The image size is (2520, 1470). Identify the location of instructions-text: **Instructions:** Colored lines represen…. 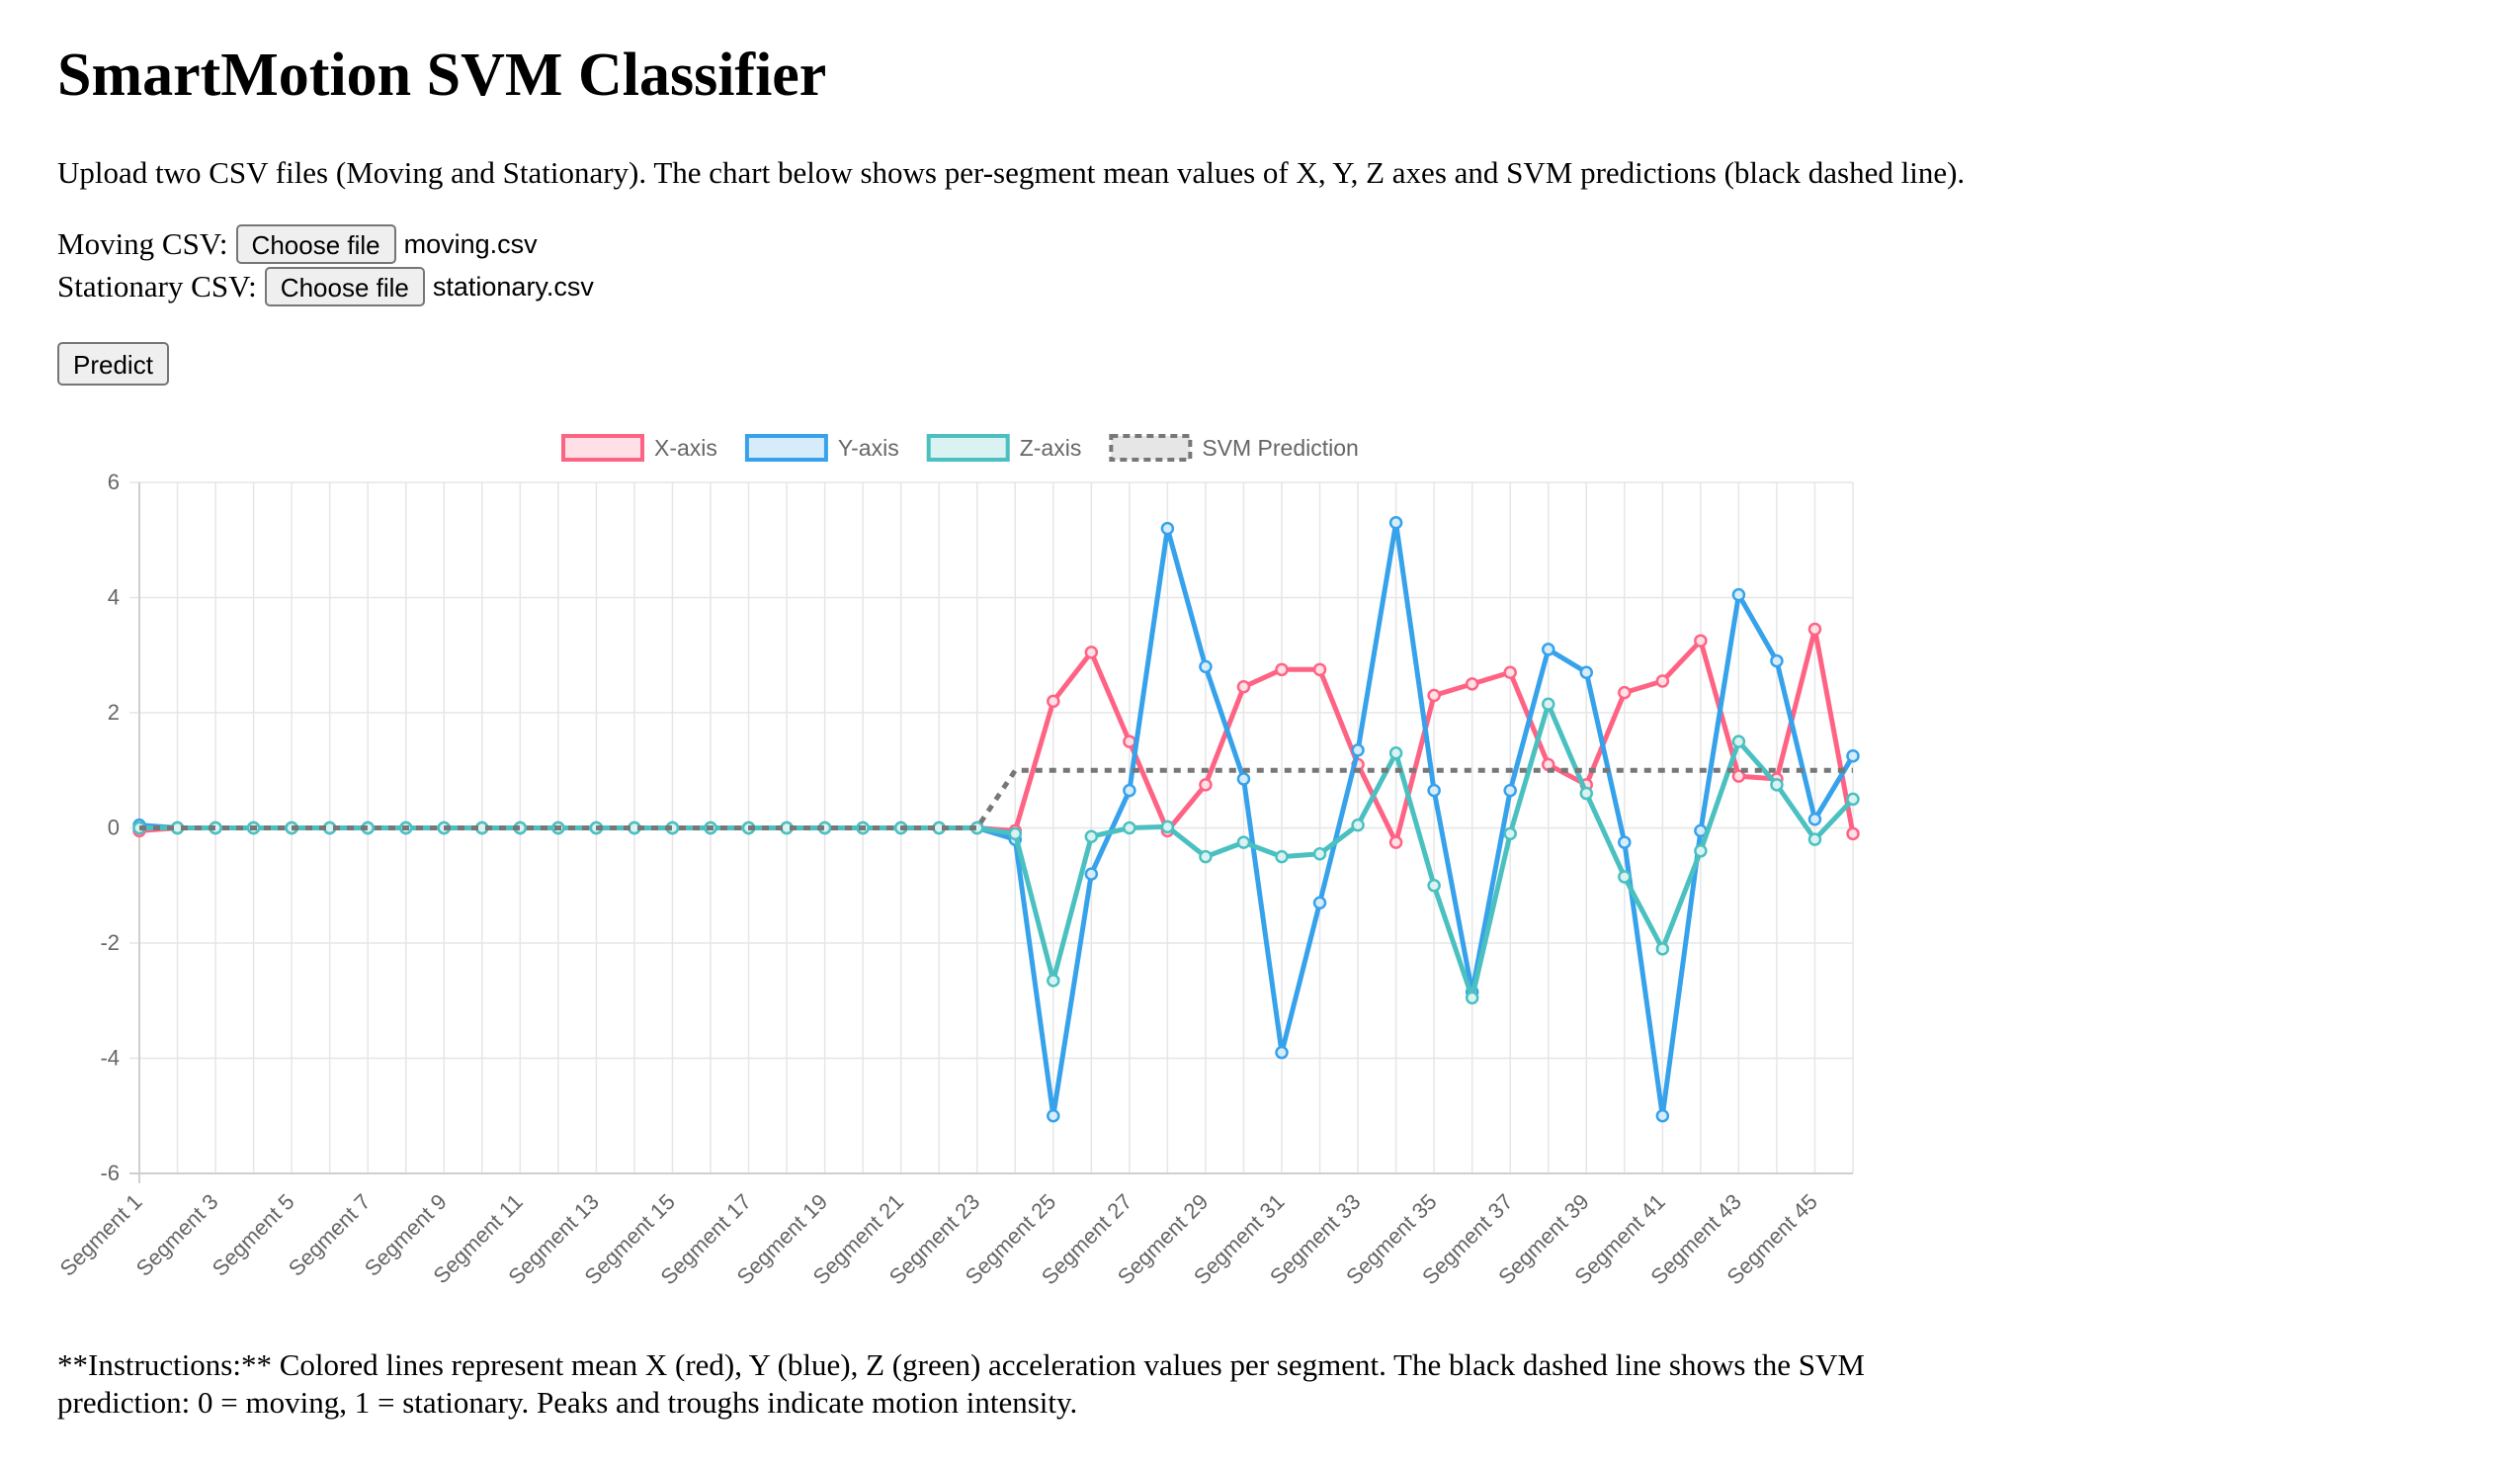
(961, 1383).